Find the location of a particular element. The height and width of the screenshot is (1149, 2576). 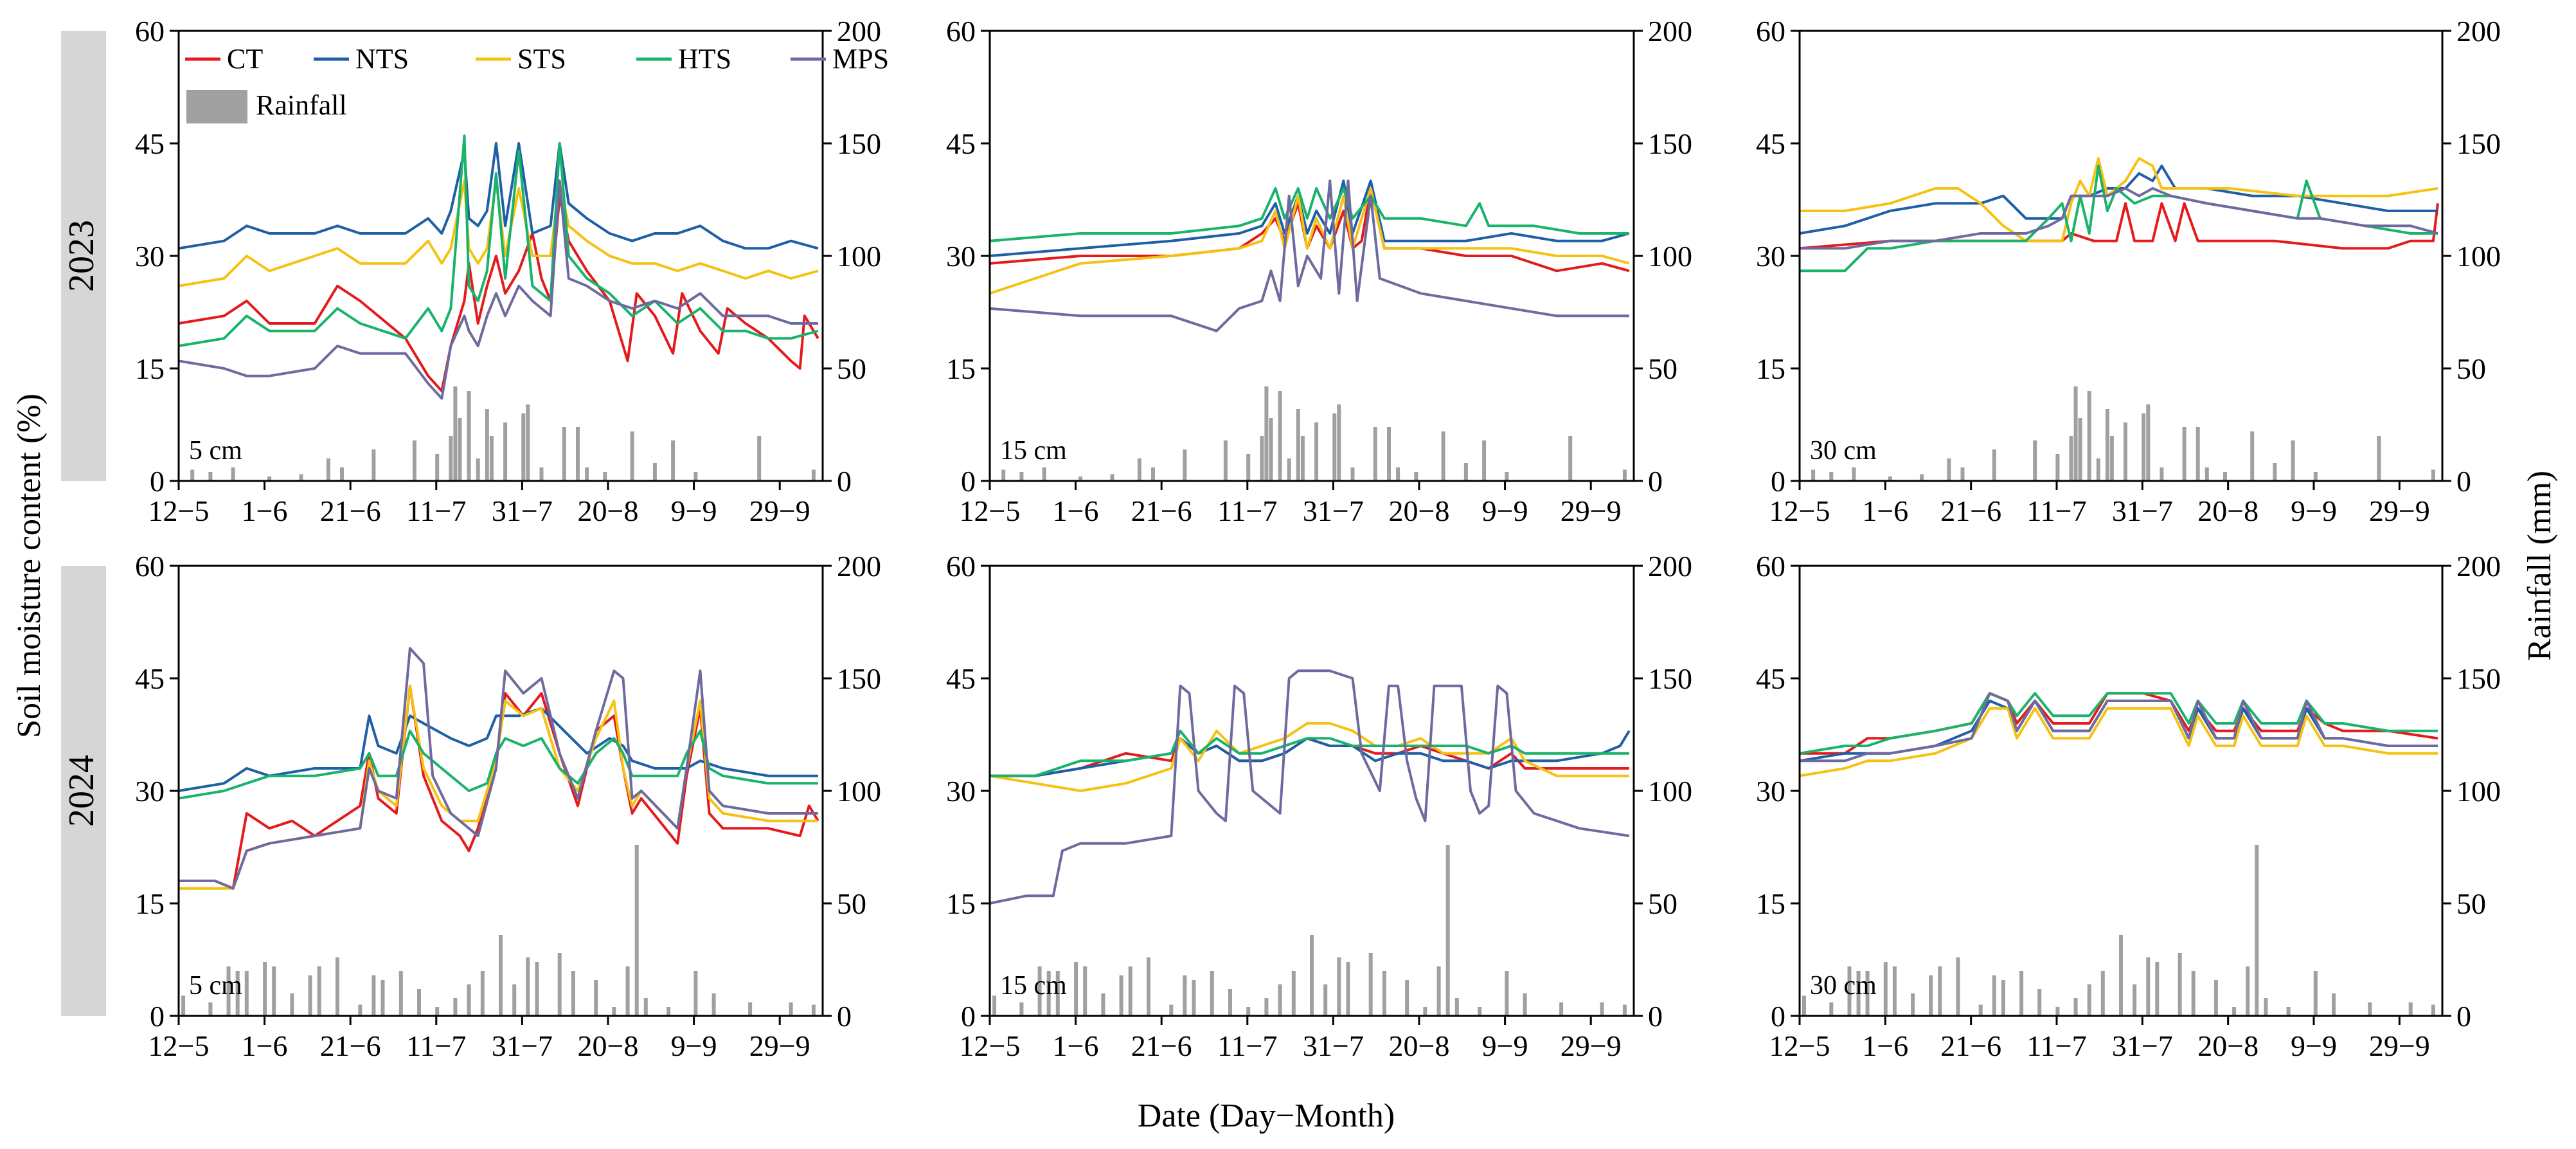

ylabel-right: Rainfall (mm) is located at coordinates (2539, 566).